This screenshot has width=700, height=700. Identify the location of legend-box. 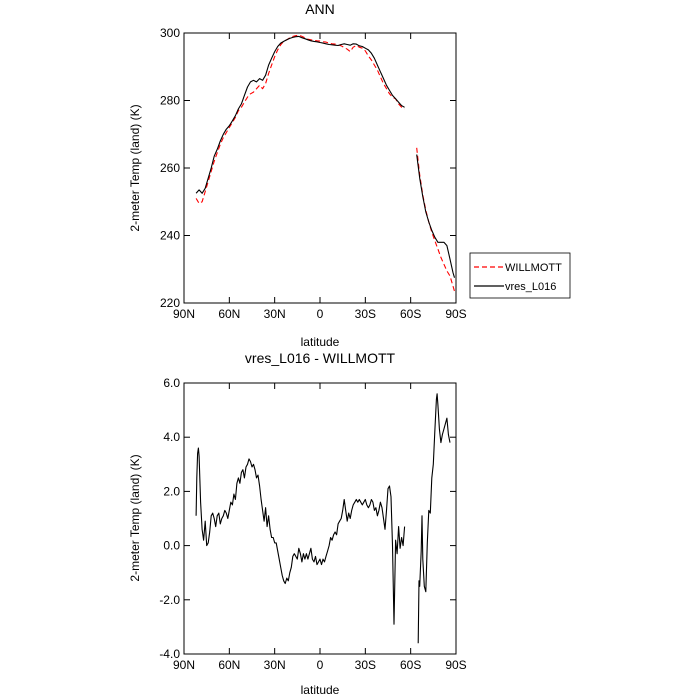
(520, 275).